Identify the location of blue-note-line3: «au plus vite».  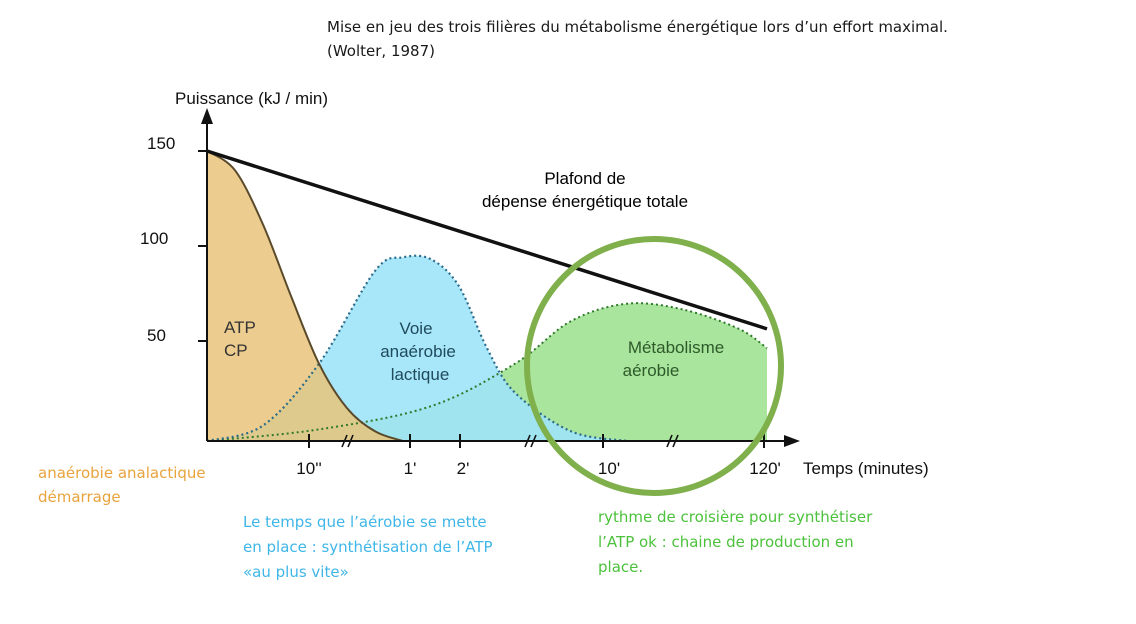
(296, 572).